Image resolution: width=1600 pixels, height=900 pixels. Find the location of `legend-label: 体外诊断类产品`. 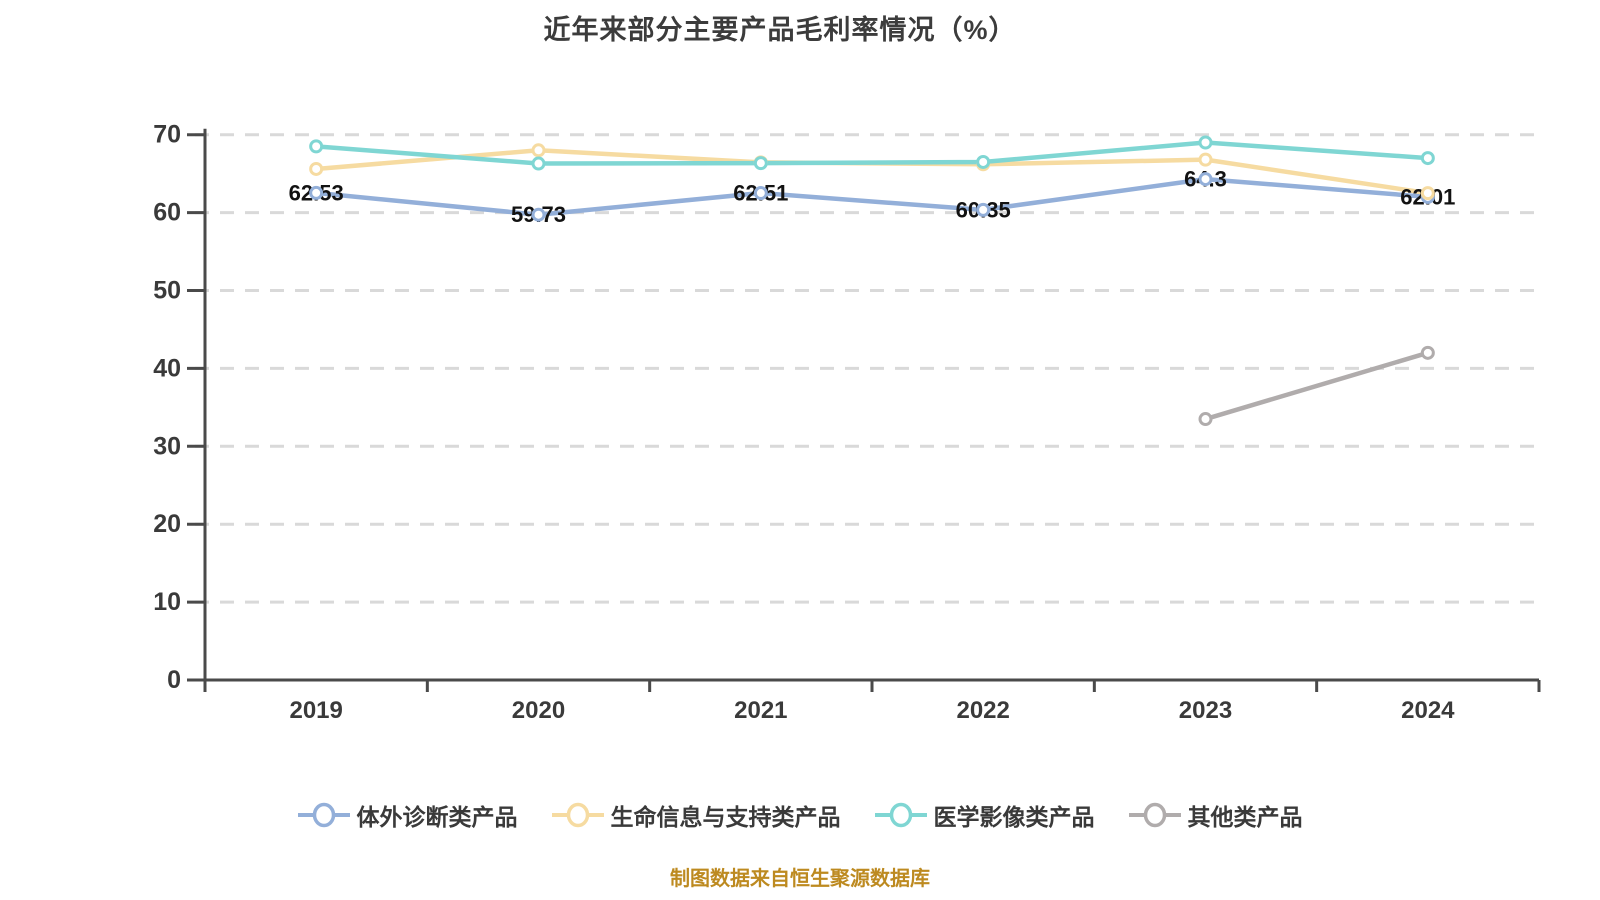

legend-label: 体外诊断类产品 is located at coordinates (437, 817).